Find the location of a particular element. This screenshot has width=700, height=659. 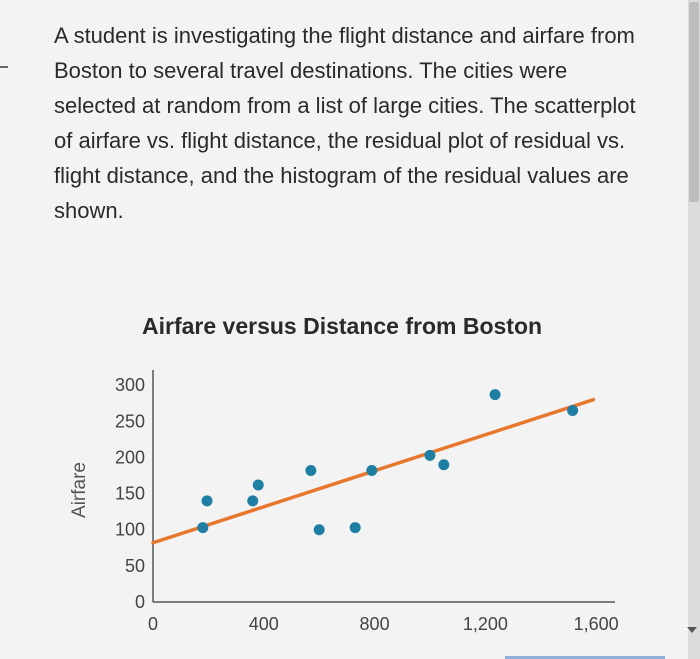

x-tick-label: 400 is located at coordinates (264, 624).